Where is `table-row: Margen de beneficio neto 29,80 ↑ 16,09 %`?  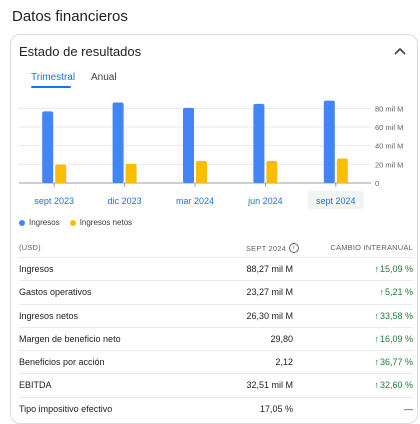
table-row: Margen de beneficio neto 29,80 ↑ 16,09 % is located at coordinates (216, 338).